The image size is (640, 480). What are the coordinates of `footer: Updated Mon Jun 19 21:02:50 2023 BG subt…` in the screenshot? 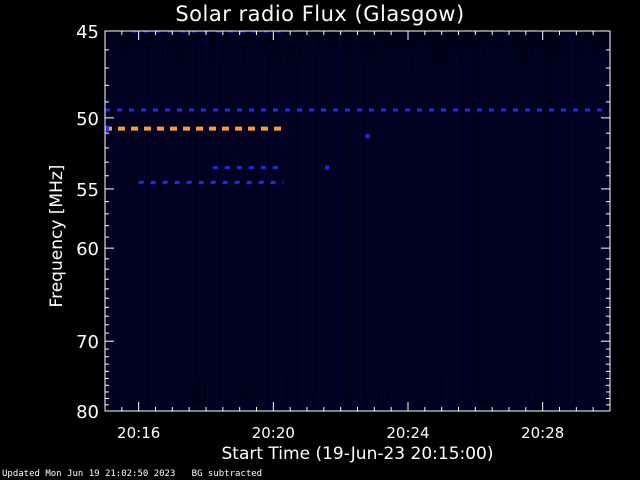 It's located at (132, 474).